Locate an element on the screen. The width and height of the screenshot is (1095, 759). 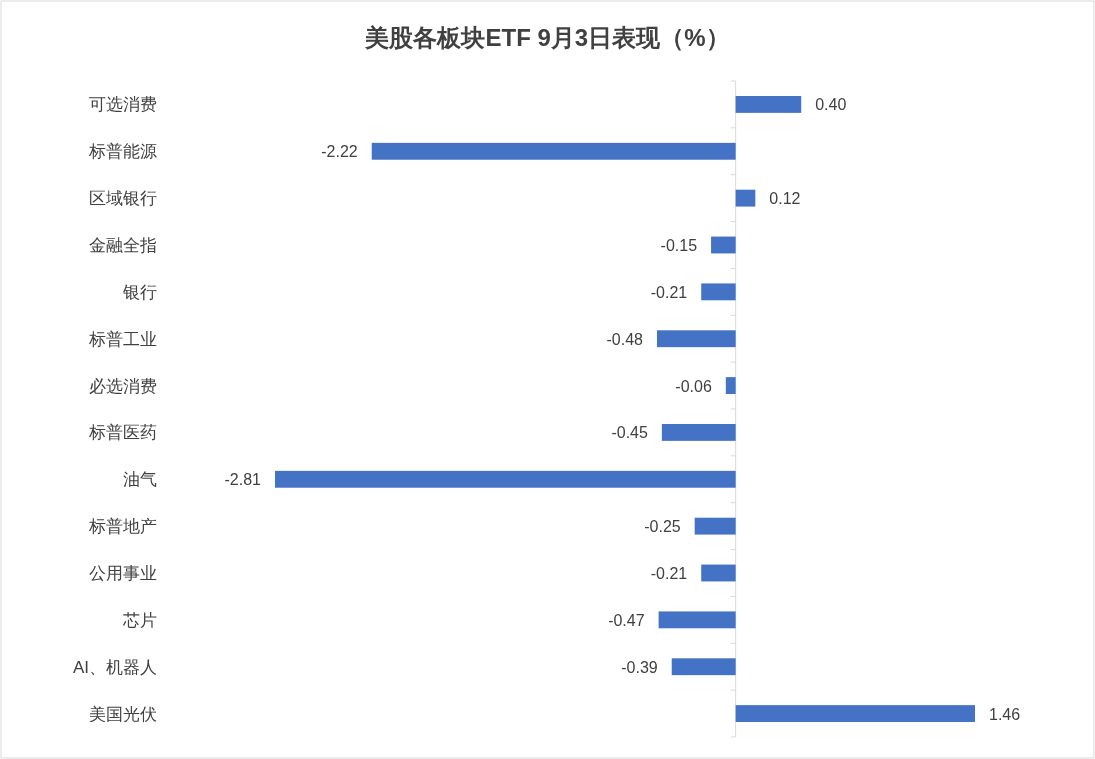
y-tick-label: 区域银行 is located at coordinates (123, 199).